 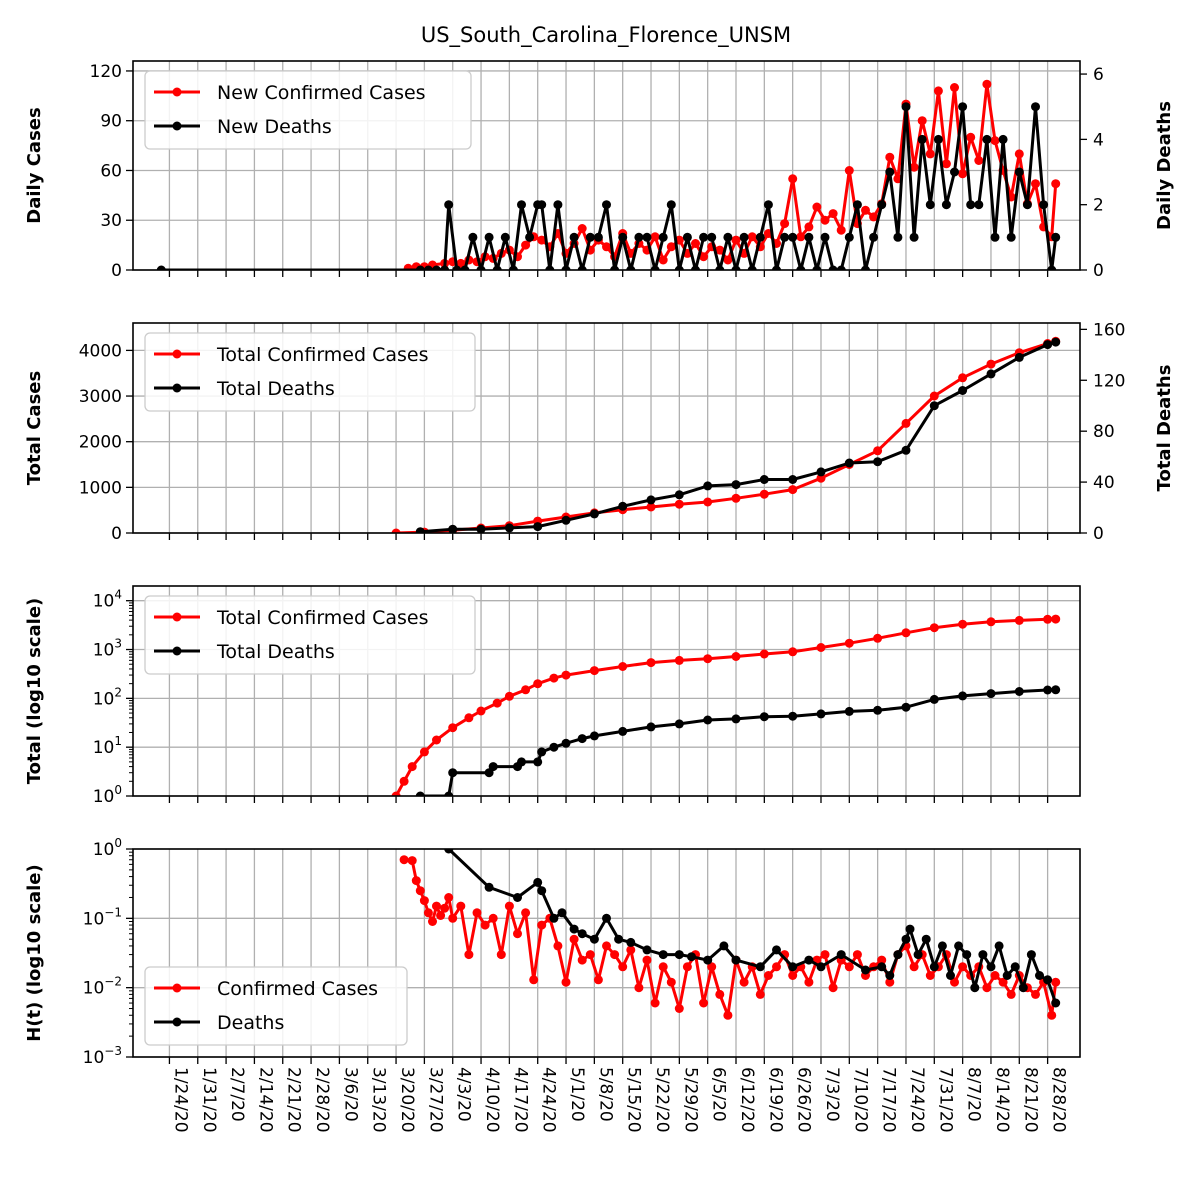 I want to click on x-tick-label: 8/28/20, so click(x=1059, y=1100).